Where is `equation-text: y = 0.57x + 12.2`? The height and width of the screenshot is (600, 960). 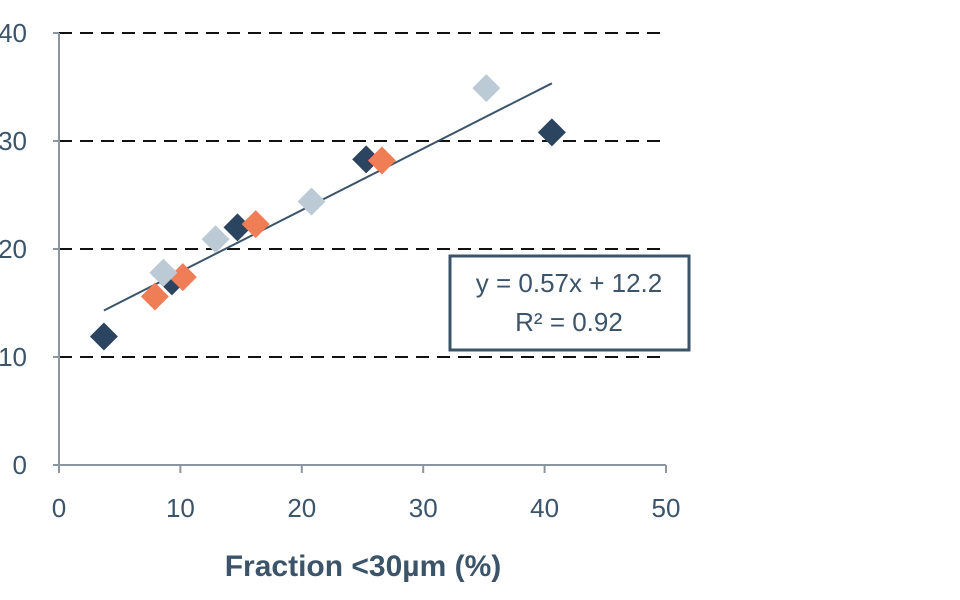
equation-text: y = 0.57x + 12.2 is located at coordinates (569, 283).